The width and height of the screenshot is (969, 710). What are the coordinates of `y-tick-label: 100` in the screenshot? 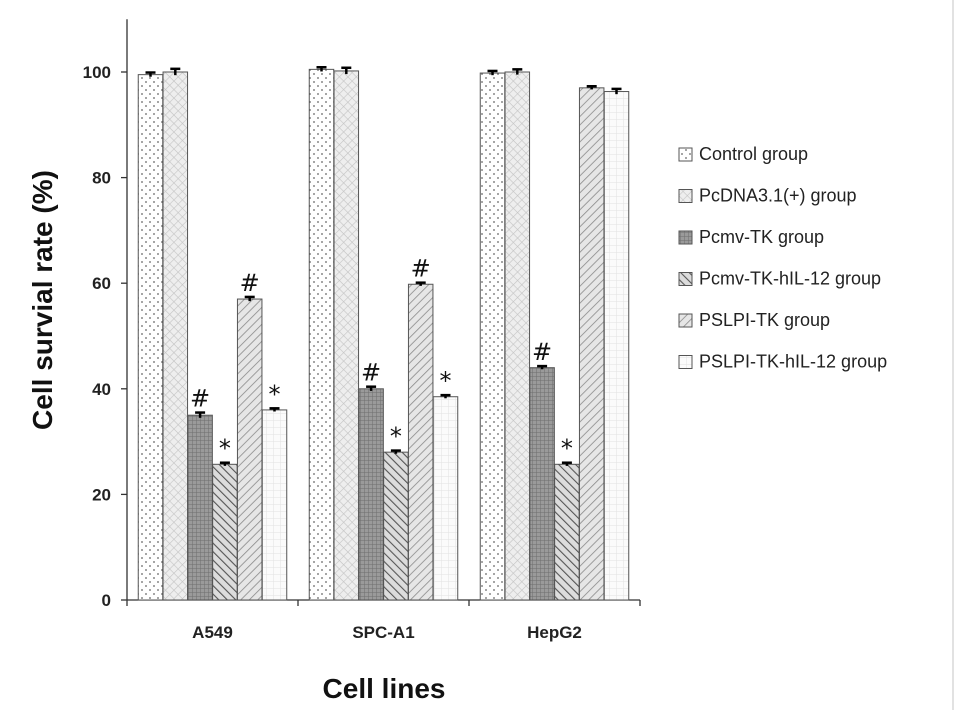 It's located at (97, 72).